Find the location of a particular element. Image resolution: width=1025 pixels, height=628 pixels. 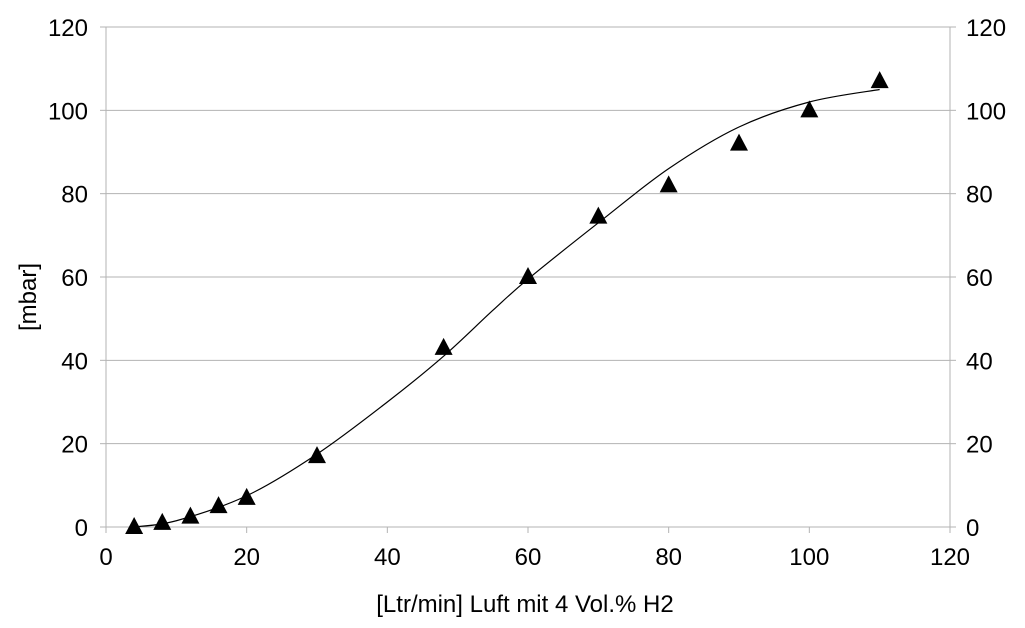

x-tick-label: 60 is located at coordinates (528, 557).